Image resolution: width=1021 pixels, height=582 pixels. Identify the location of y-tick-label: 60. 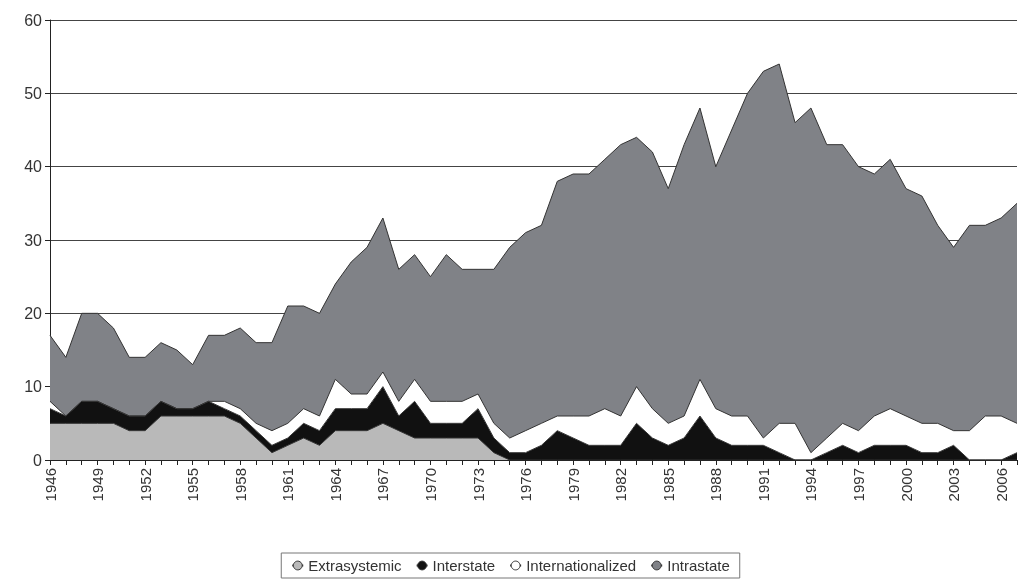
(33, 20).